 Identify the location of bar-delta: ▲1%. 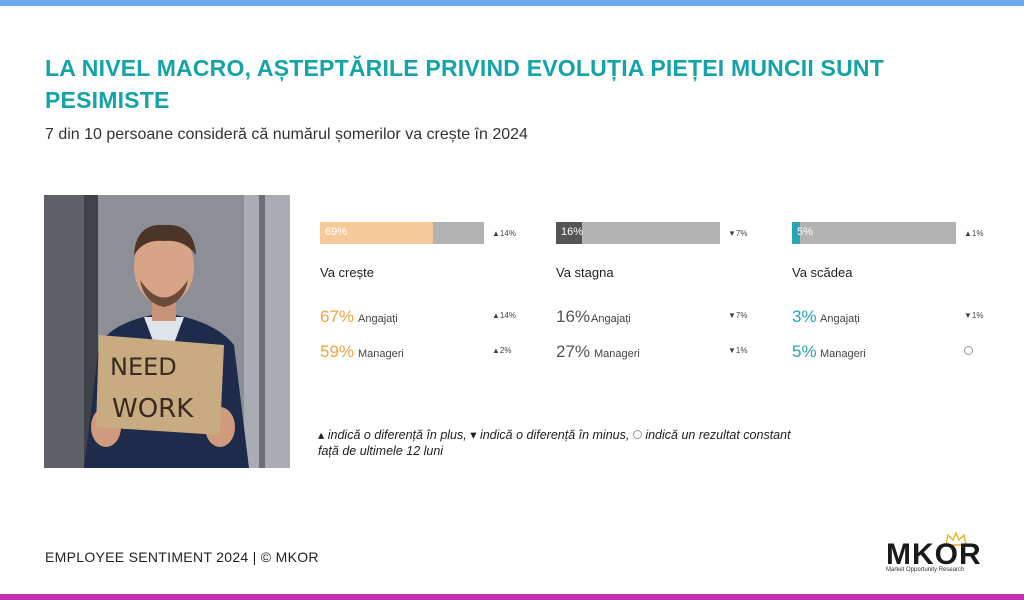
(974, 233).